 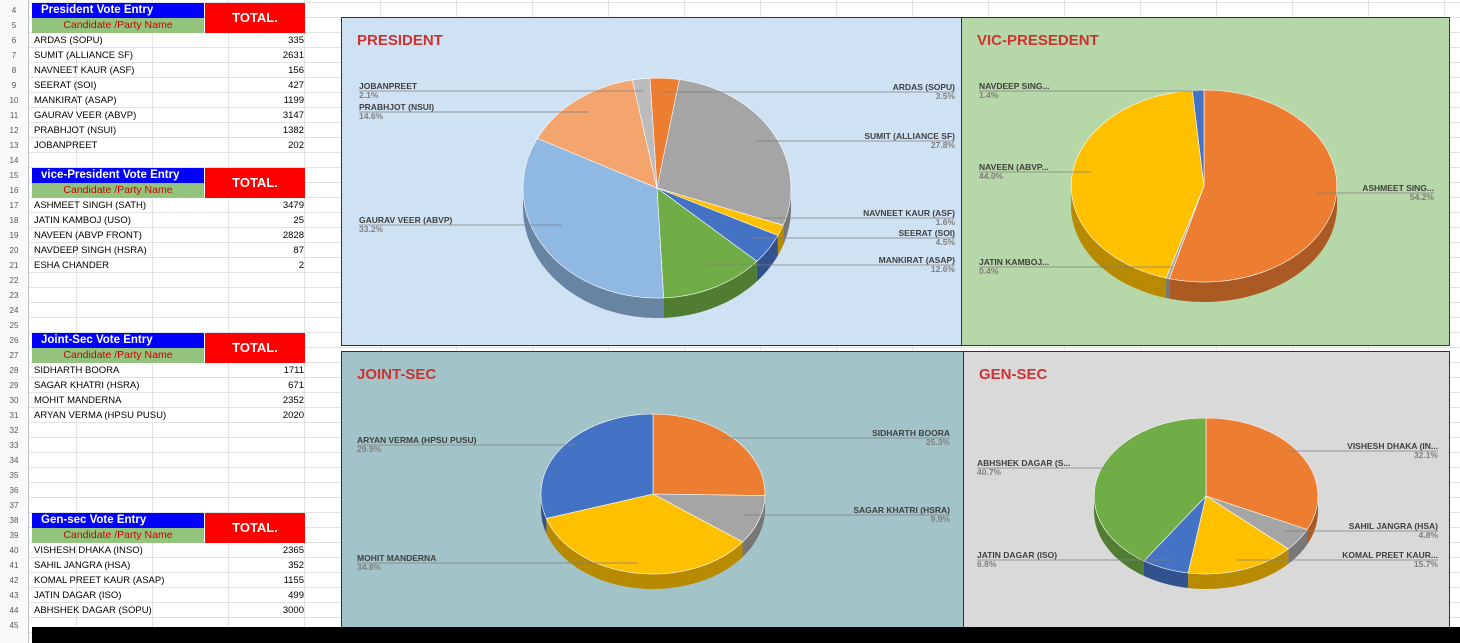 What do you see at coordinates (746, 635) in the screenshot?
I see `bottom-scrollbar` at bounding box center [746, 635].